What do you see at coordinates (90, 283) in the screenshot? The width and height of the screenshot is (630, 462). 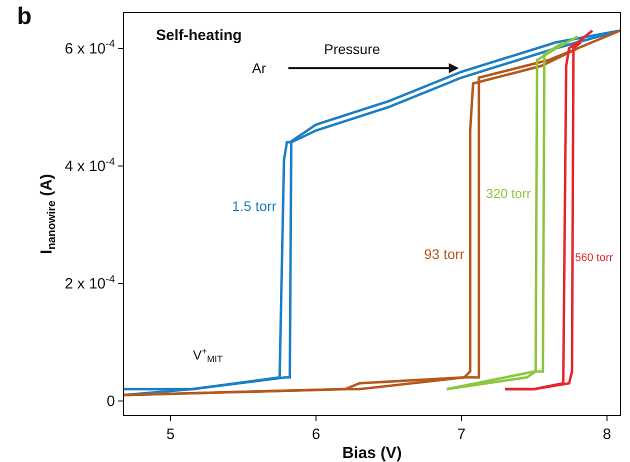 I see `y-tick-label: 2 x 10$^{-4}$` at bounding box center [90, 283].